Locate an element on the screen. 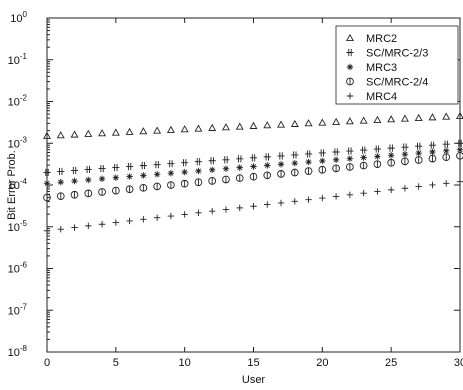 Image resolution: width=463 pixels, height=390 pixels. y-axis-label: Bit Error Prob. is located at coordinates (12, 185).